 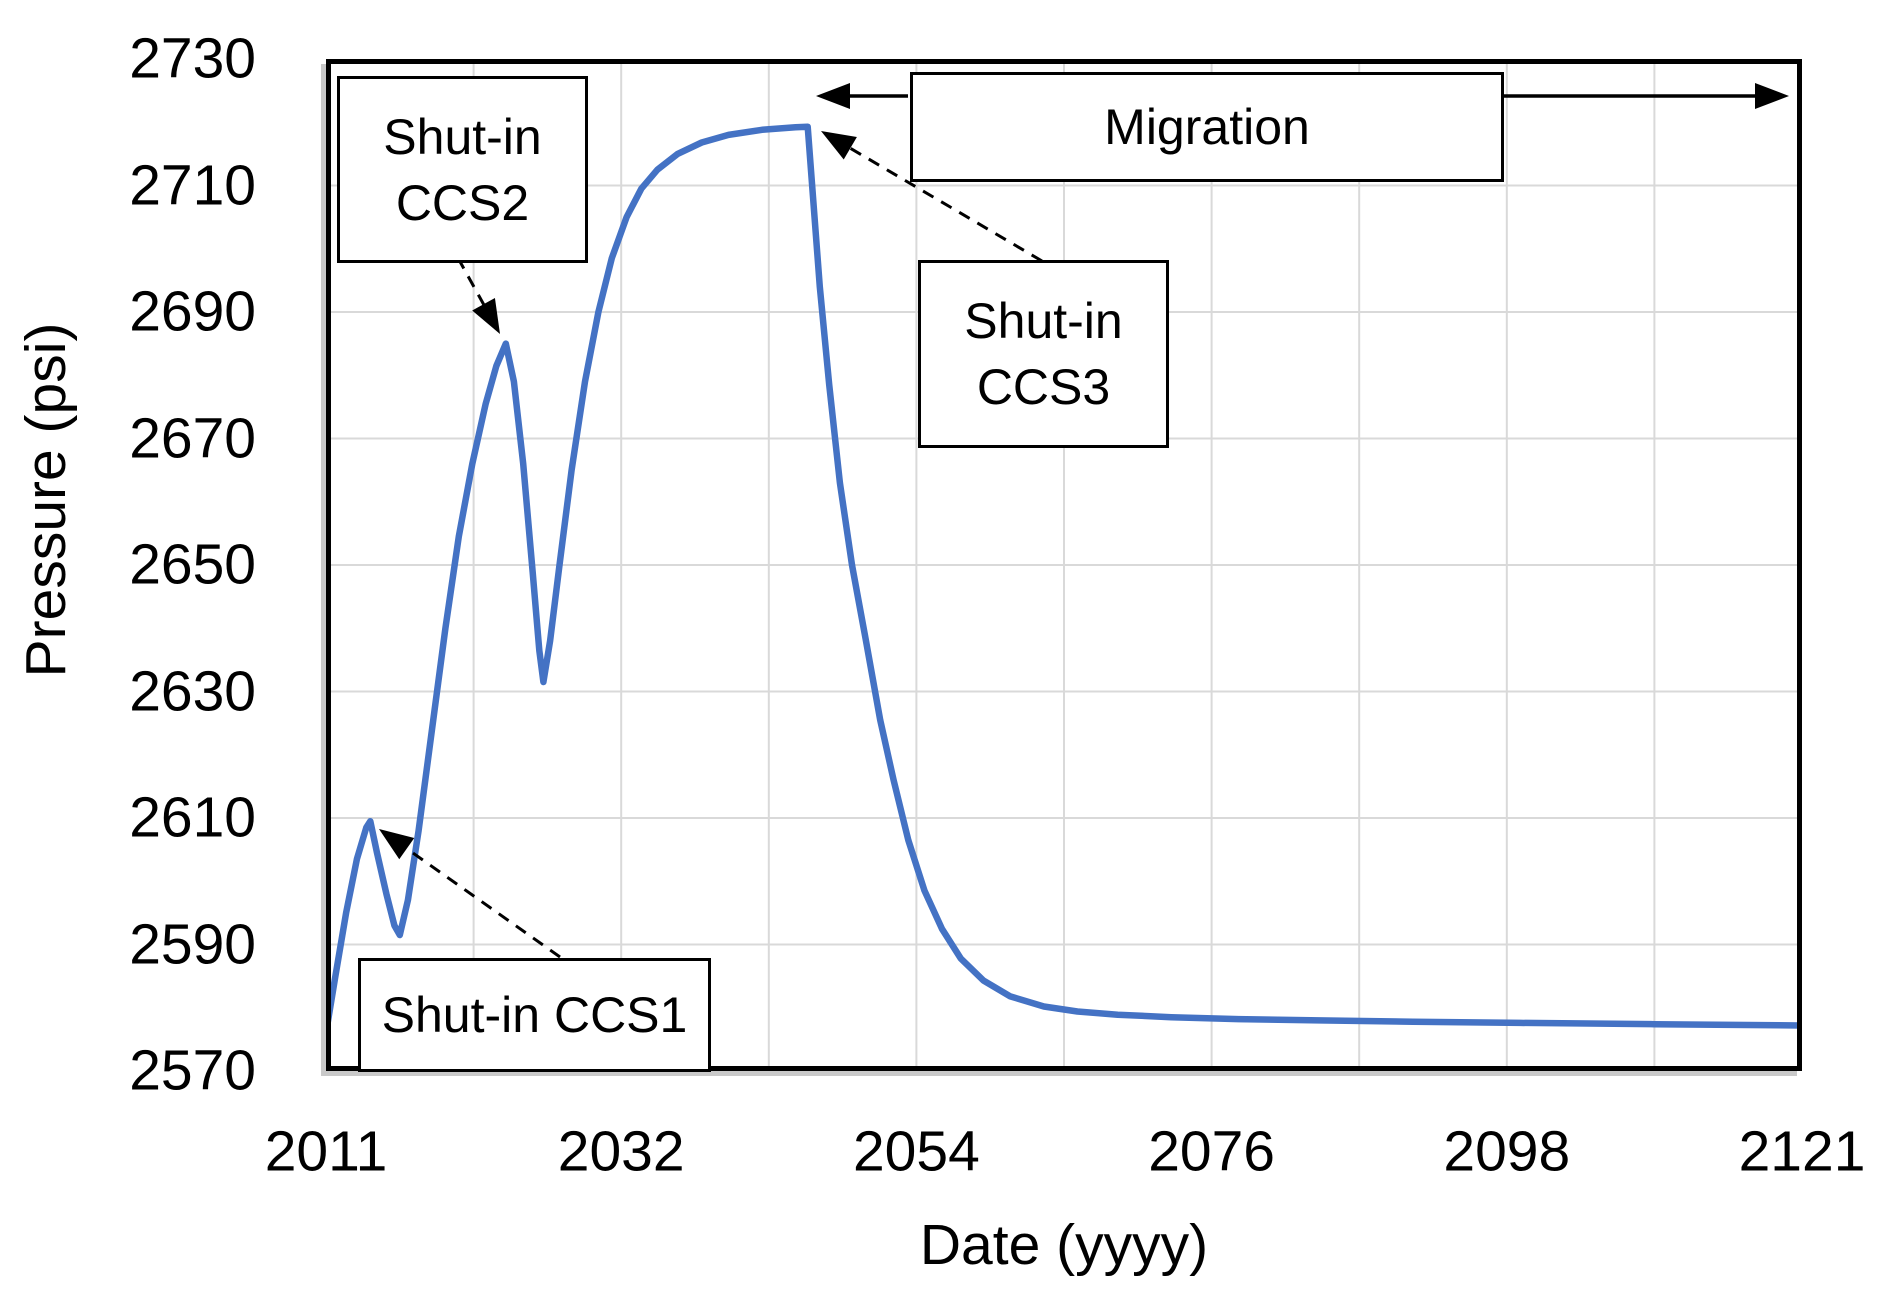 I want to click on x-tick-label: 2098, so click(x=1507, y=1151).